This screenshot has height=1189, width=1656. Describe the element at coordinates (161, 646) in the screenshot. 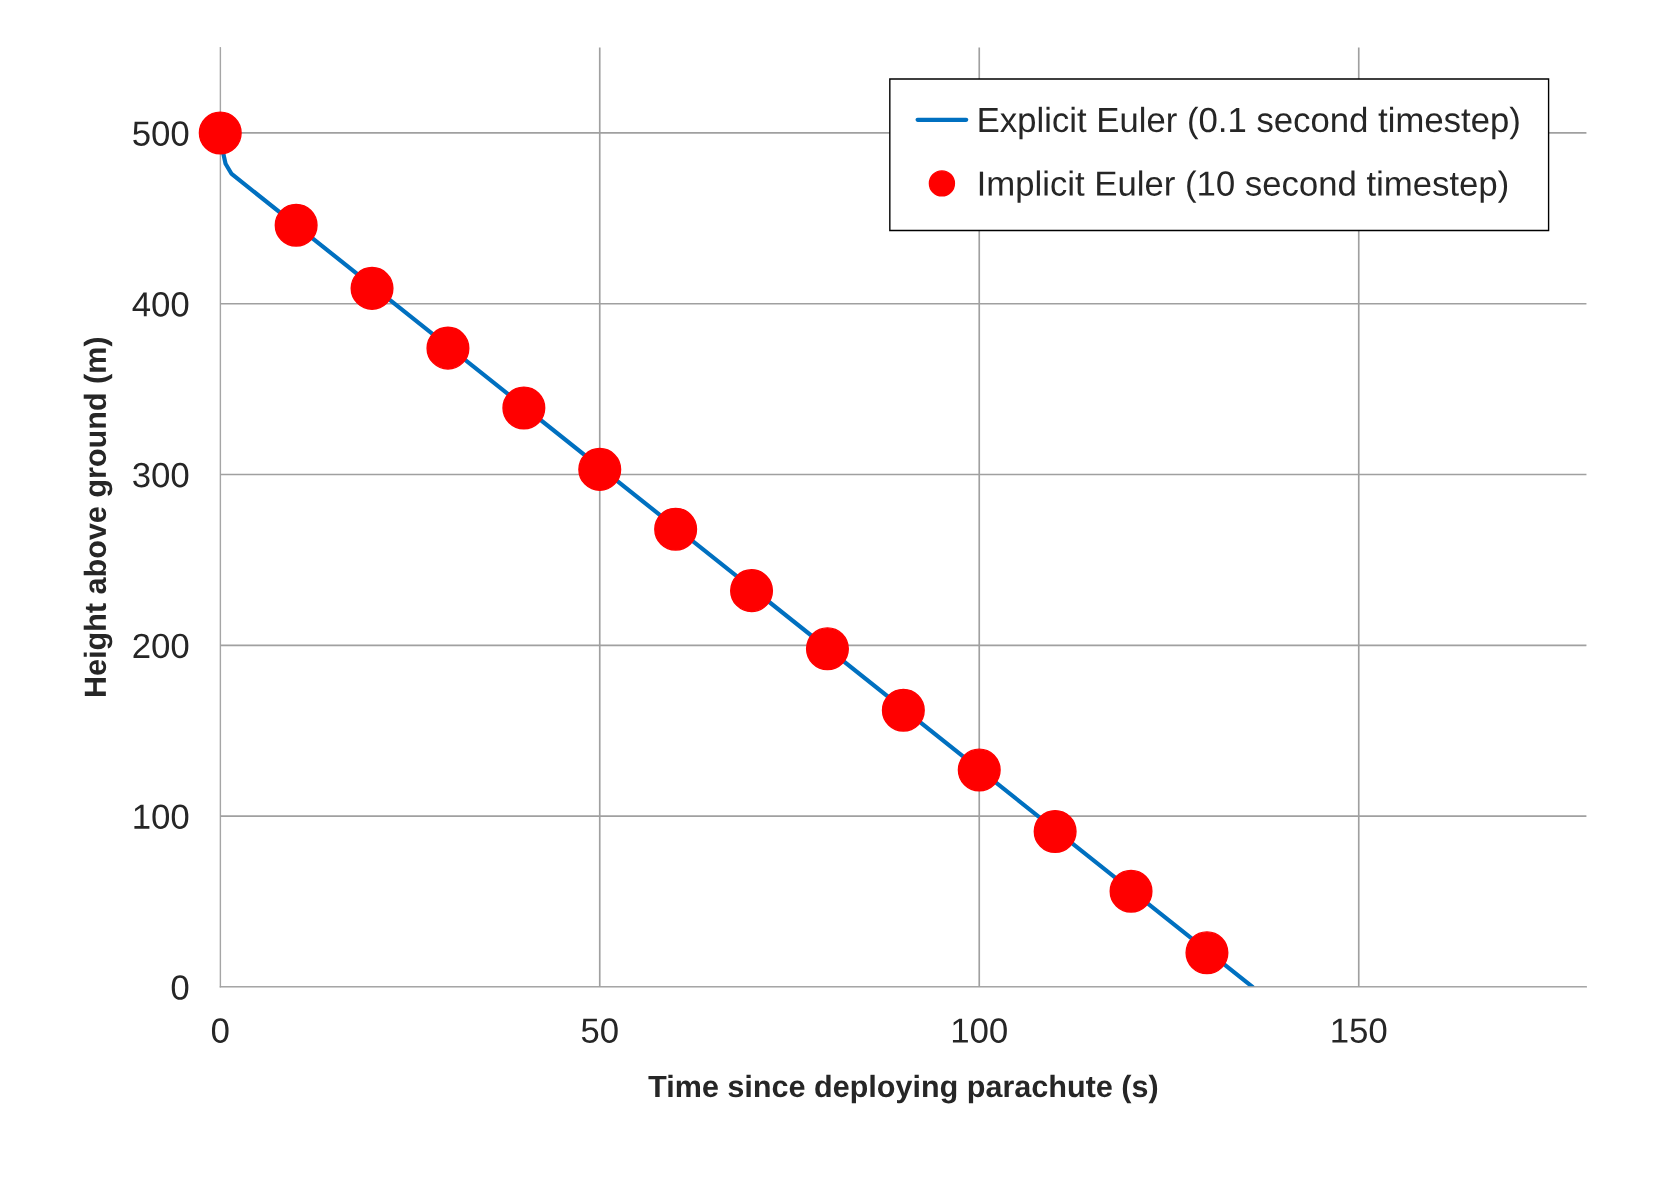

I see `y-tick-label: 200` at that location.